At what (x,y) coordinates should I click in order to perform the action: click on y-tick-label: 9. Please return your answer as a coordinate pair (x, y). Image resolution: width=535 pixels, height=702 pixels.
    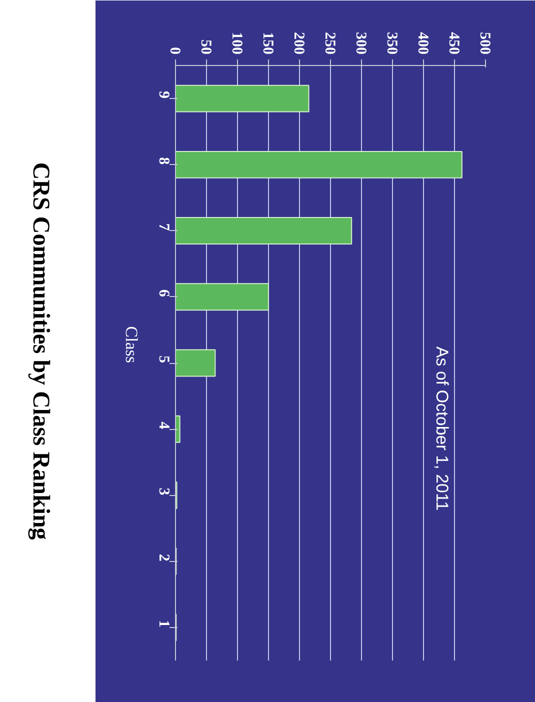
    Looking at the image, I should click on (164, 95).